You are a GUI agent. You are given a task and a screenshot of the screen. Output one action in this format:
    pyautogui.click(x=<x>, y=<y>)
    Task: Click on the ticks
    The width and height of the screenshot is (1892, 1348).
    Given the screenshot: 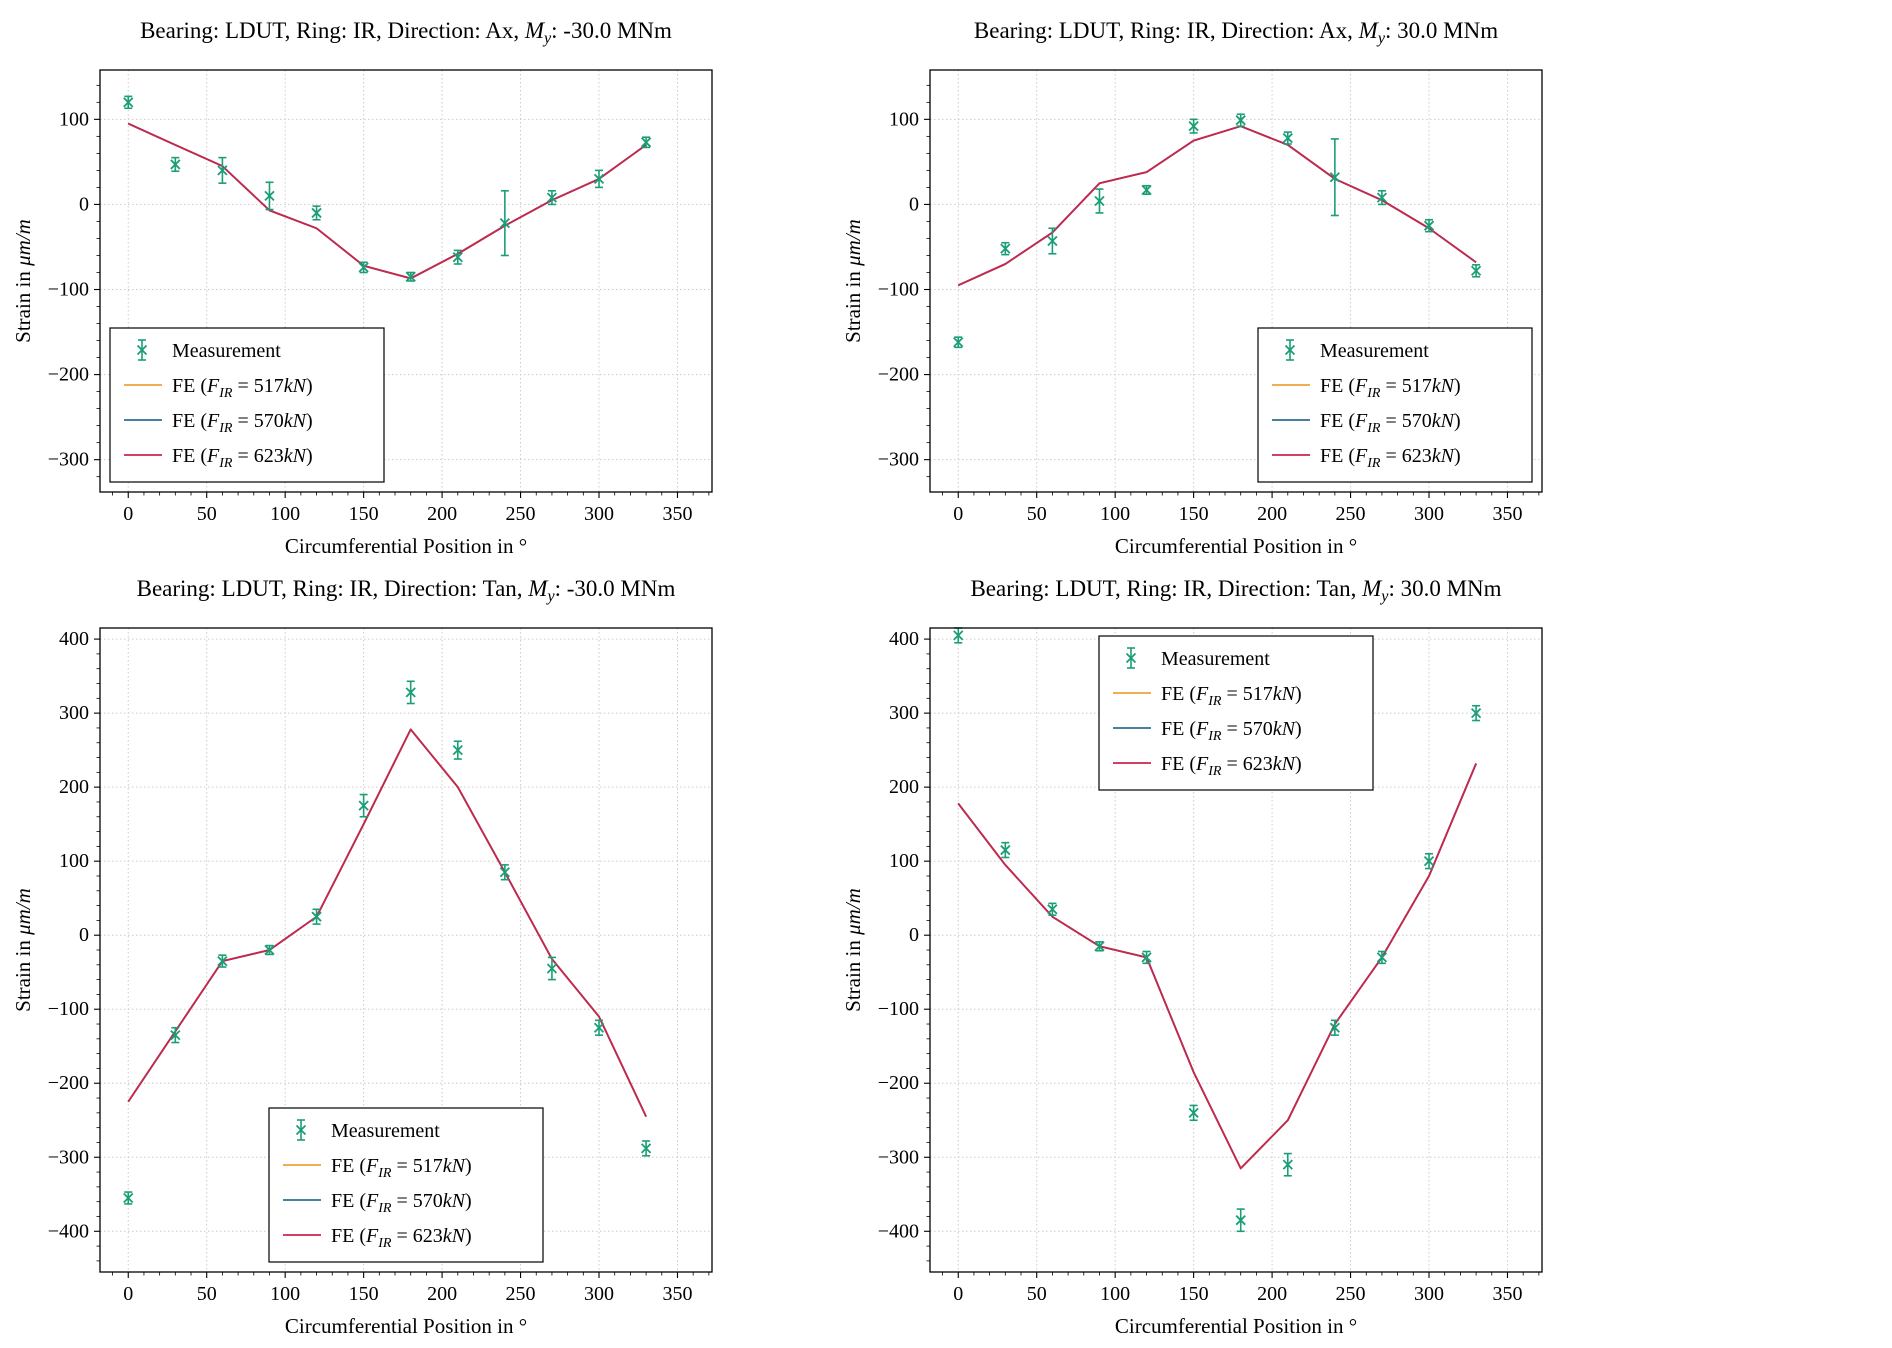 What is the action you would take?
    pyautogui.click(x=402, y=291)
    